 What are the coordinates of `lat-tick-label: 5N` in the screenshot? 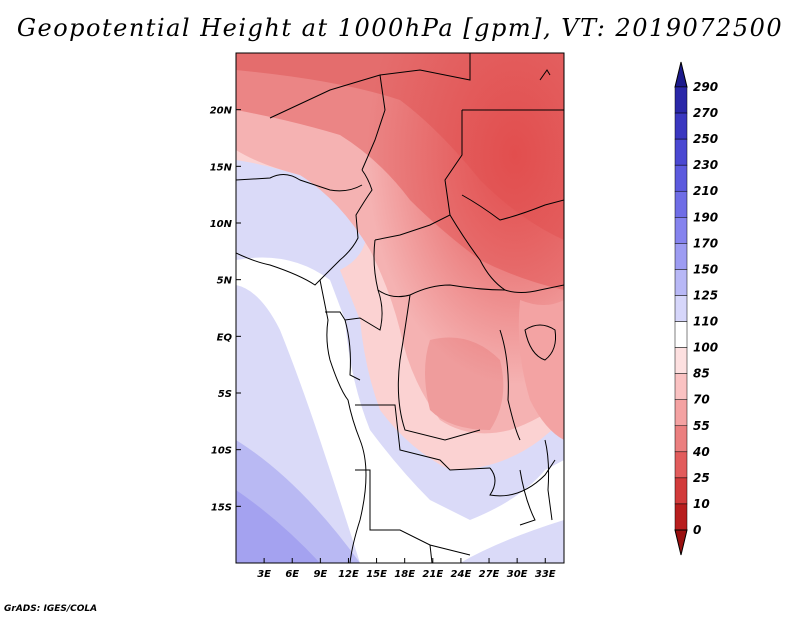 It's located at (225, 281).